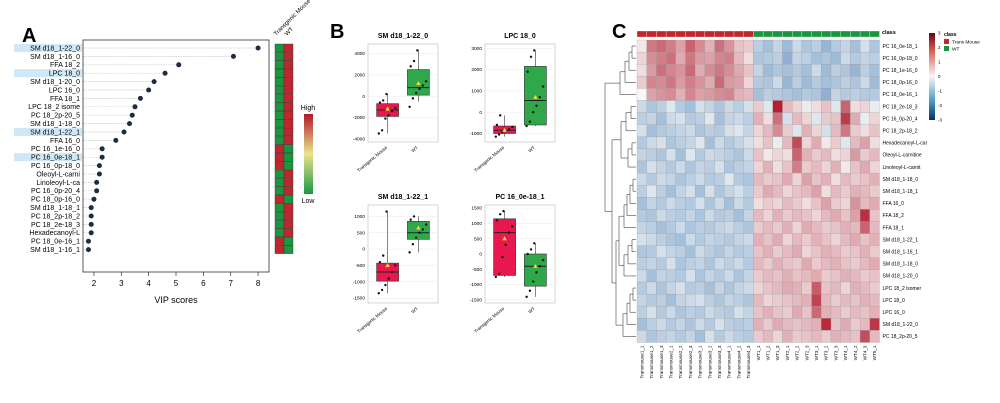  I want to click on boxplot-ytick: -500, so click(477, 270).